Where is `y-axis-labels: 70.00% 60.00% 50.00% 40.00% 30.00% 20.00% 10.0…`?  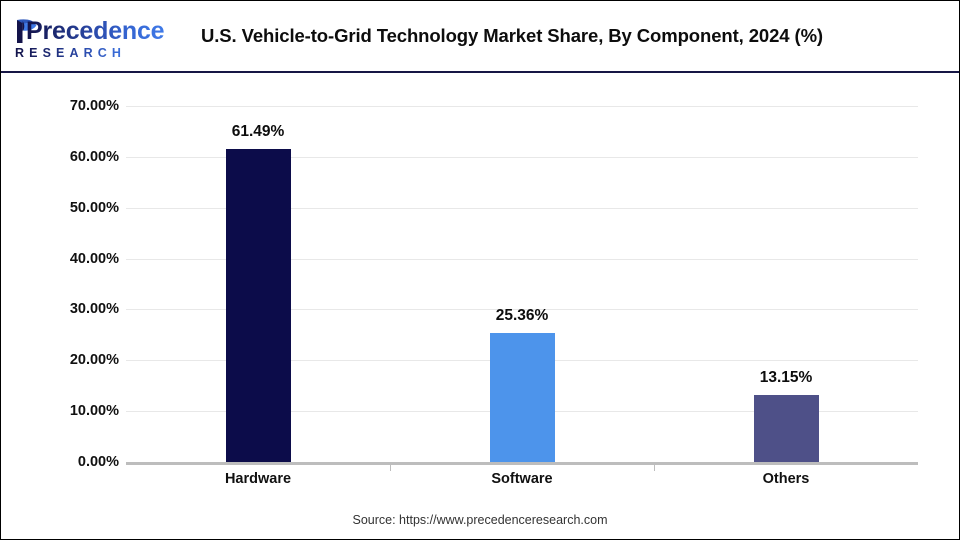 y-axis-labels: 70.00% 60.00% 50.00% 40.00% 30.00% 20.00% 10.0… is located at coordinates (74, 284).